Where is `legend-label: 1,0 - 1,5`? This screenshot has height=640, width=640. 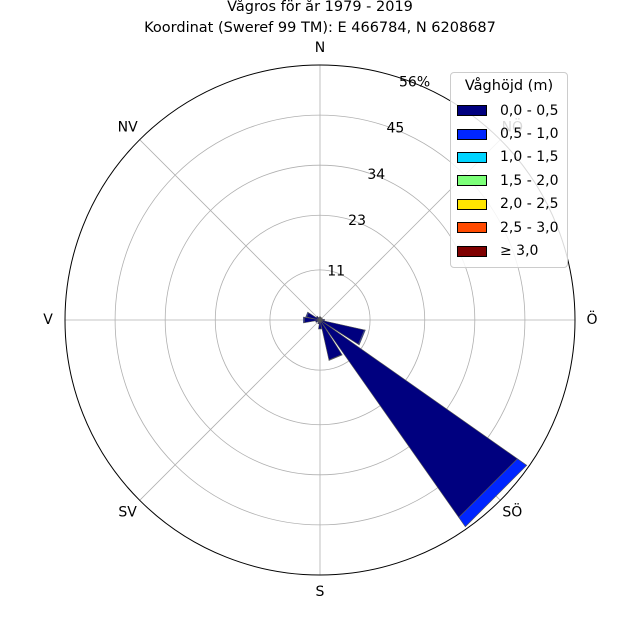 legend-label: 1,0 - 1,5 is located at coordinates (529, 157).